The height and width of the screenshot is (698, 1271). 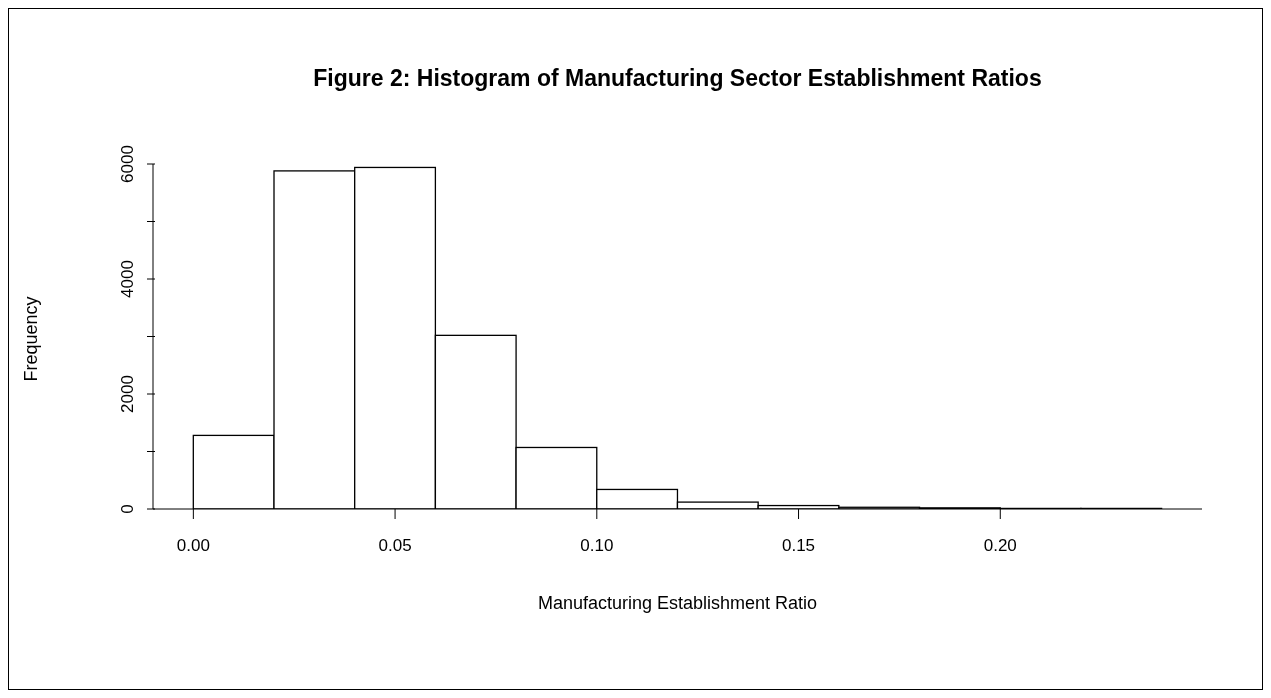 What do you see at coordinates (127, 164) in the screenshot?
I see `y-tick-label: 6000` at bounding box center [127, 164].